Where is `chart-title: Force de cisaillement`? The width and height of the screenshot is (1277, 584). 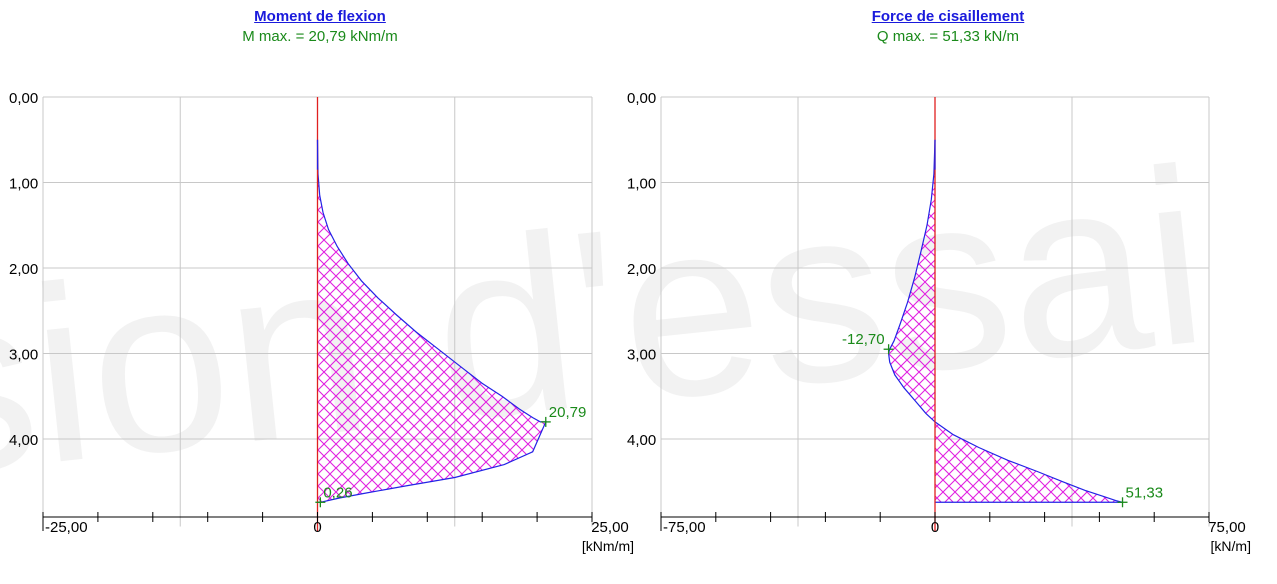
chart-title: Force de cisaillement is located at coordinates (948, 16).